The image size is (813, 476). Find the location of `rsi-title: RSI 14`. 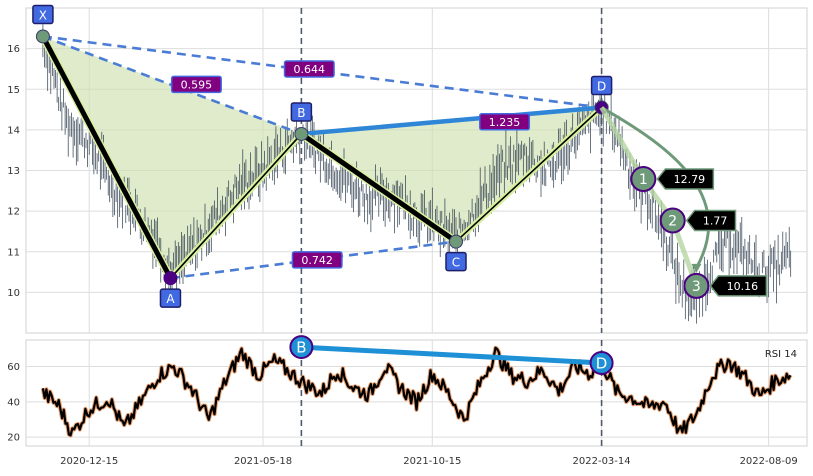

rsi-title: RSI 14 is located at coordinates (781, 354).